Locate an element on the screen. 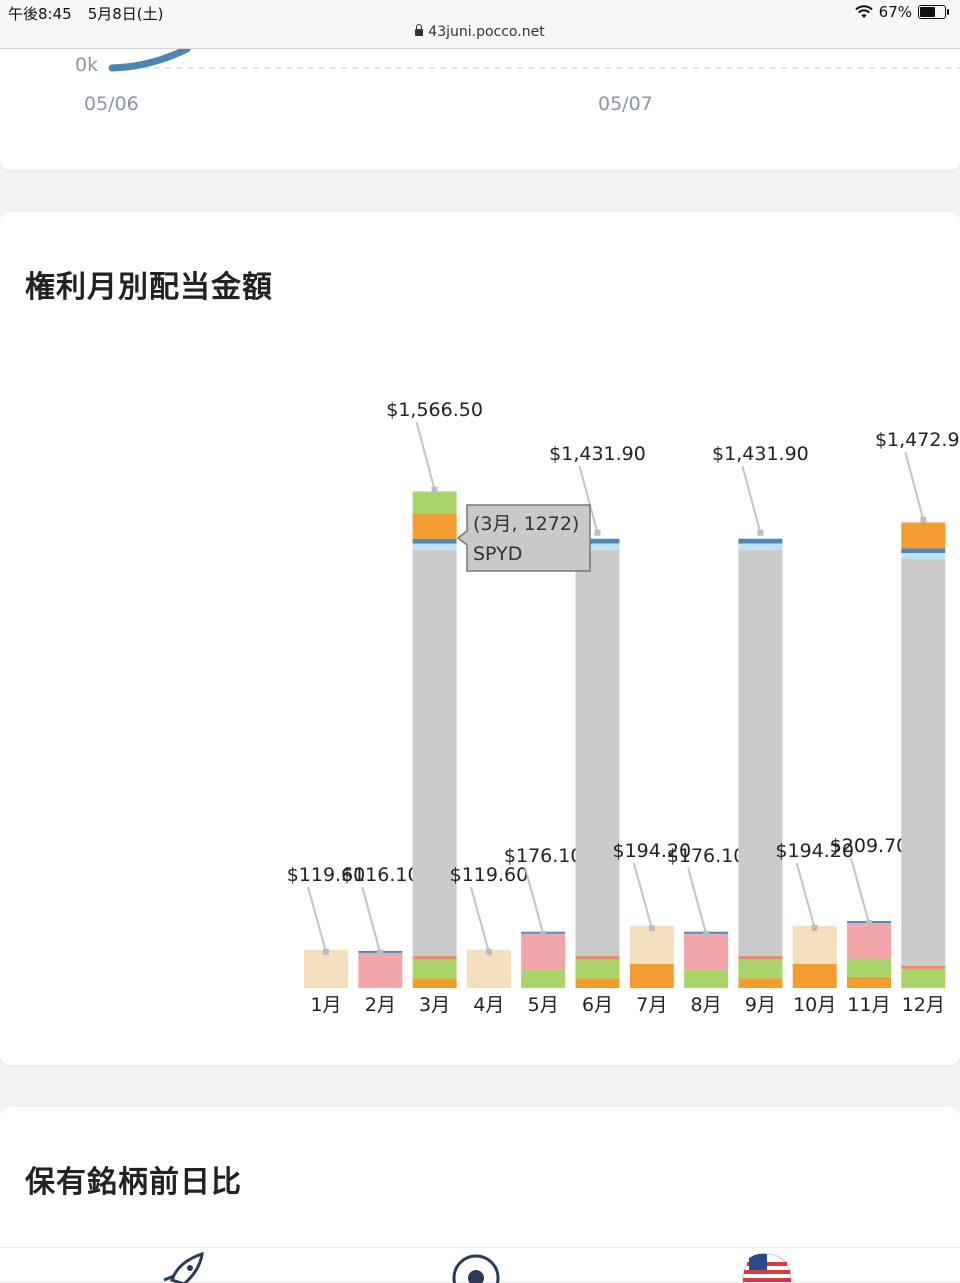 The image size is (960, 1283). data-label: $209.70 is located at coordinates (869, 846).